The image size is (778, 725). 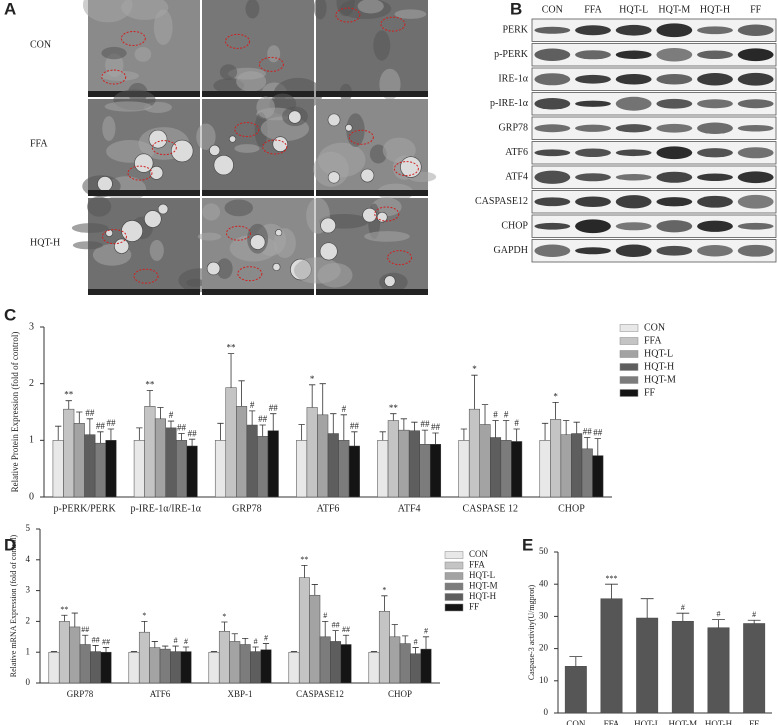 What do you see at coordinates (653, 340) in the screenshot?
I see `legend-label: FFA` at bounding box center [653, 340].